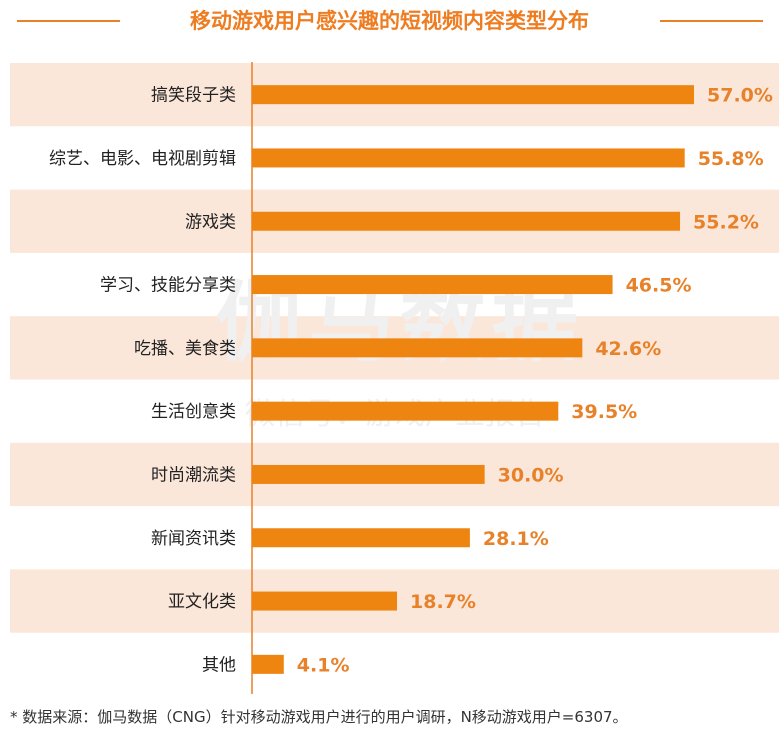 This screenshot has width=779, height=739. What do you see at coordinates (323, 665) in the screenshot?
I see `value-label: 4.1%` at bounding box center [323, 665].